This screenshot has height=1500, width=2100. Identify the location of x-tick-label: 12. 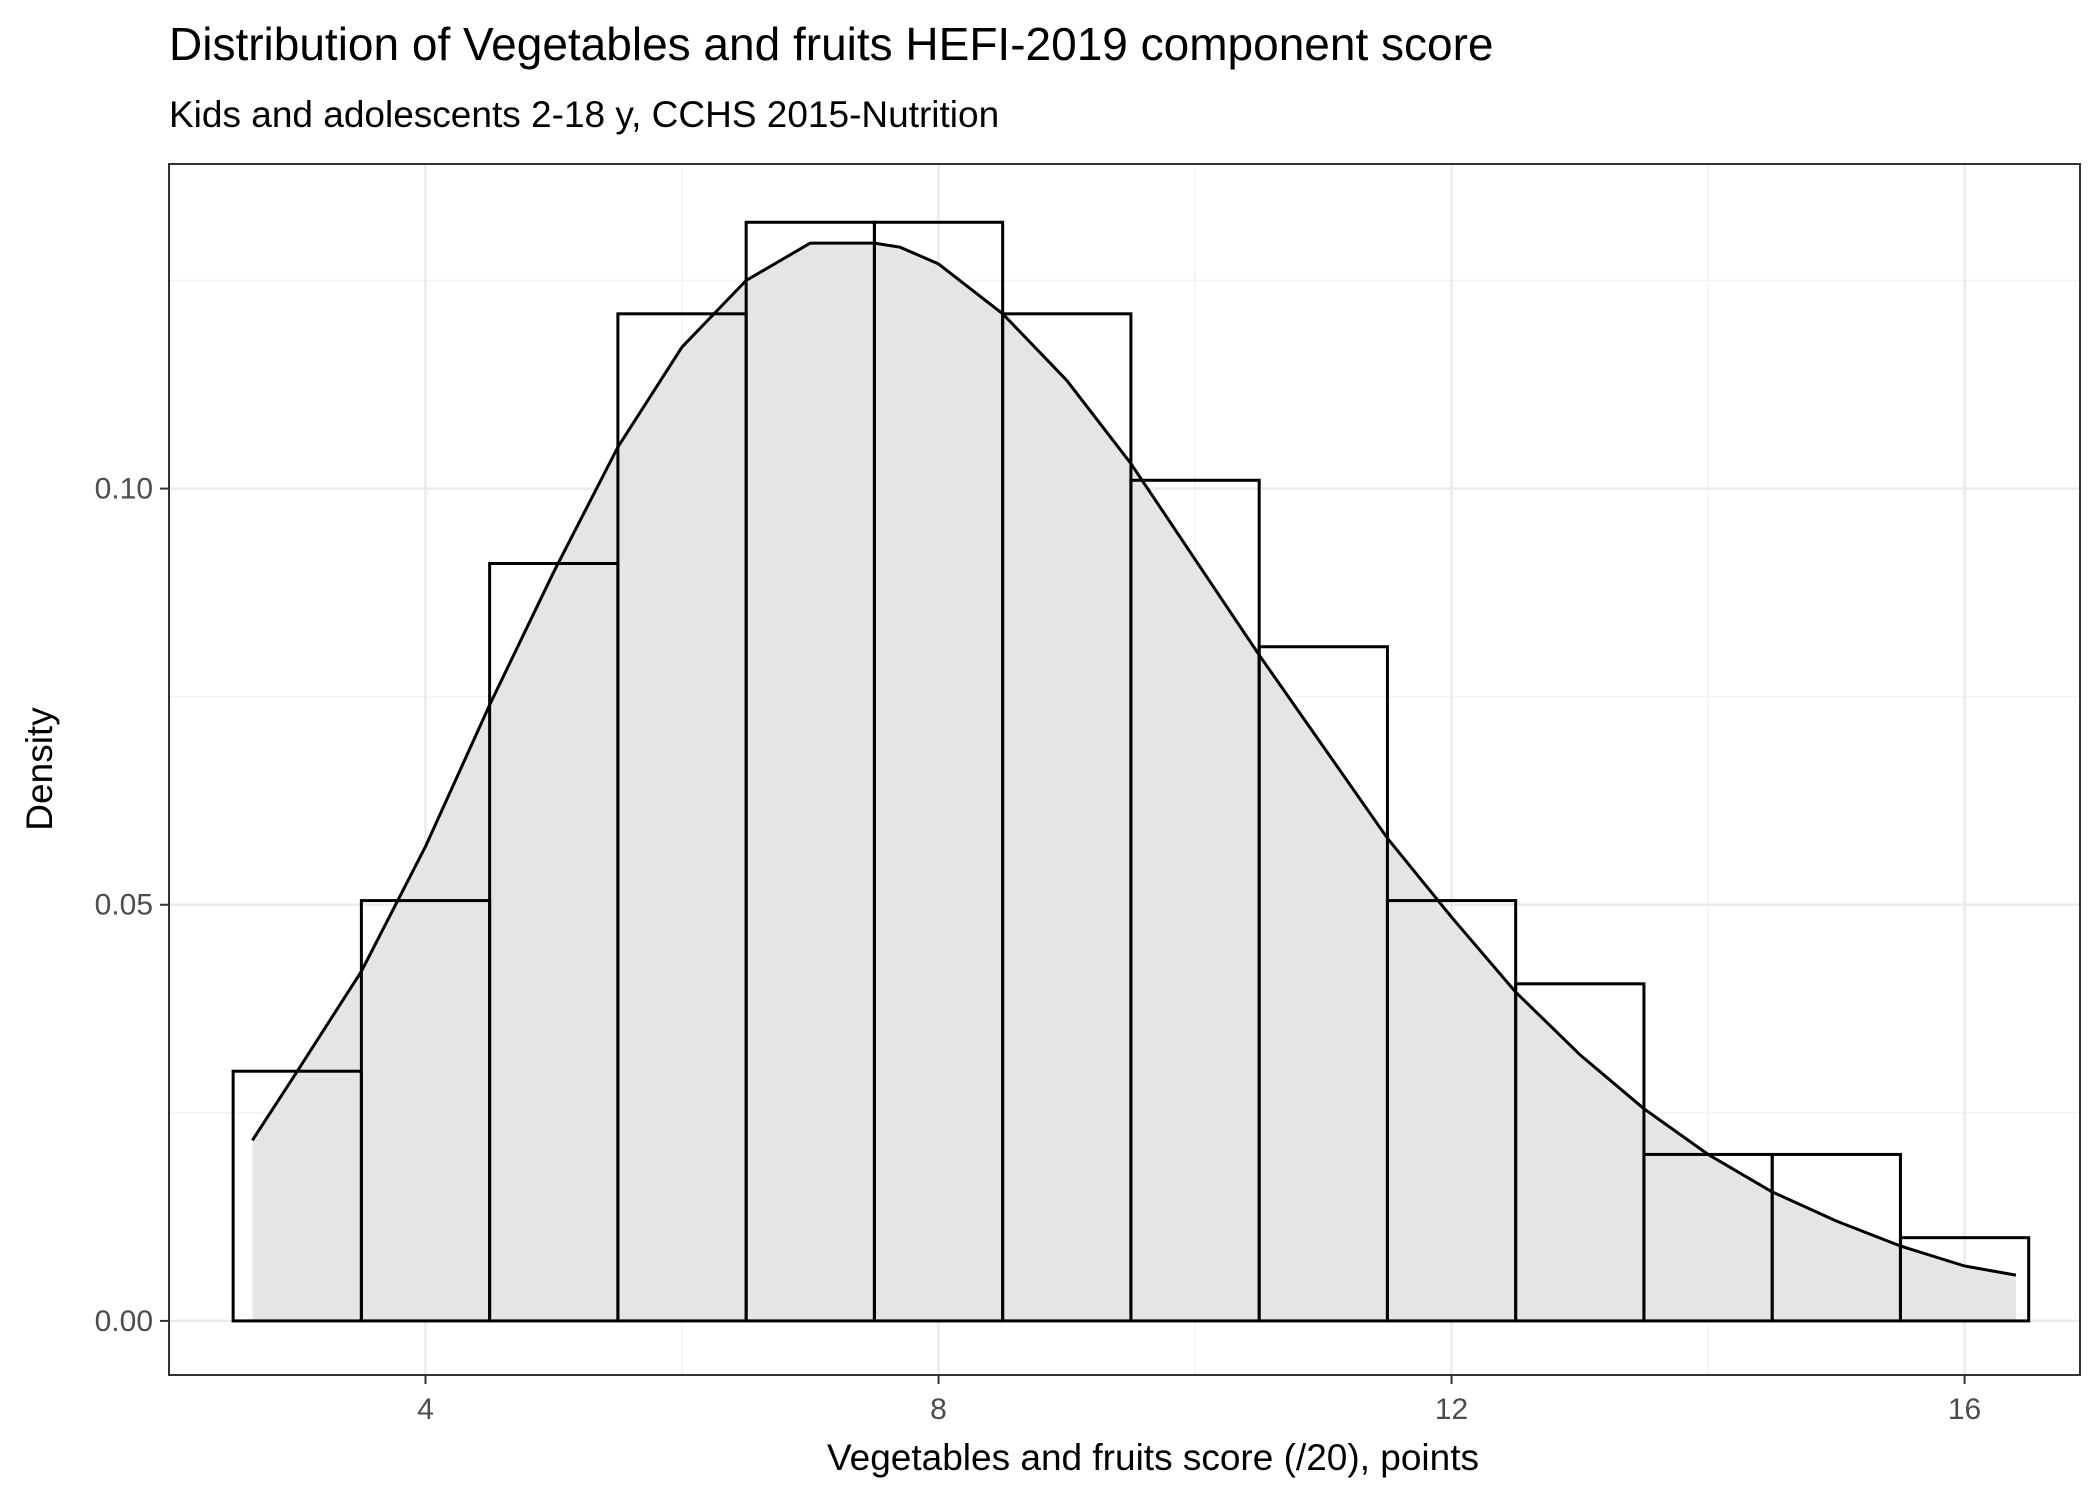
(1451, 1409).